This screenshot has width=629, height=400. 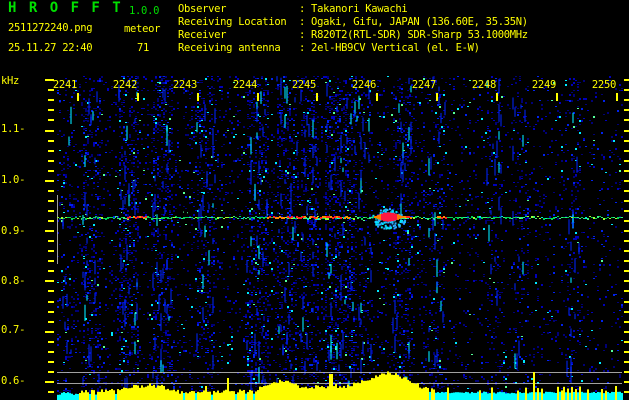 I want to click on time-label: 2241, so click(x=64, y=85).